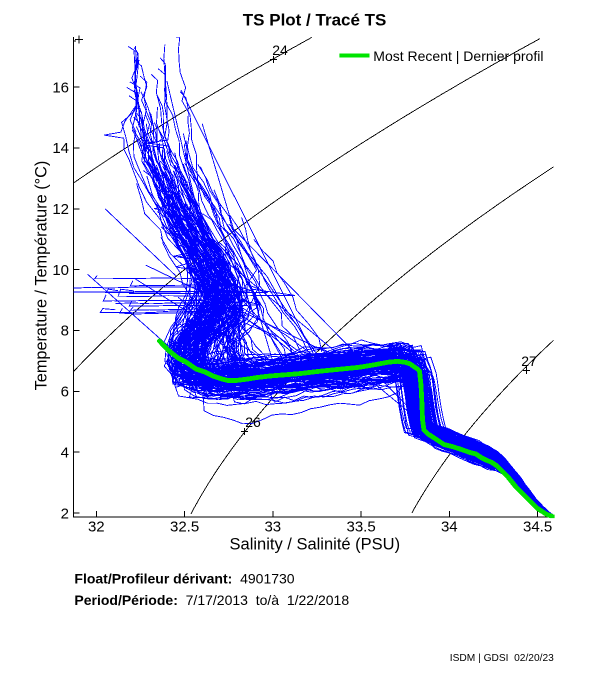 This screenshot has width=611, height=675. Describe the element at coordinates (280, 50) in the screenshot. I see `svg-text: 24` at that location.